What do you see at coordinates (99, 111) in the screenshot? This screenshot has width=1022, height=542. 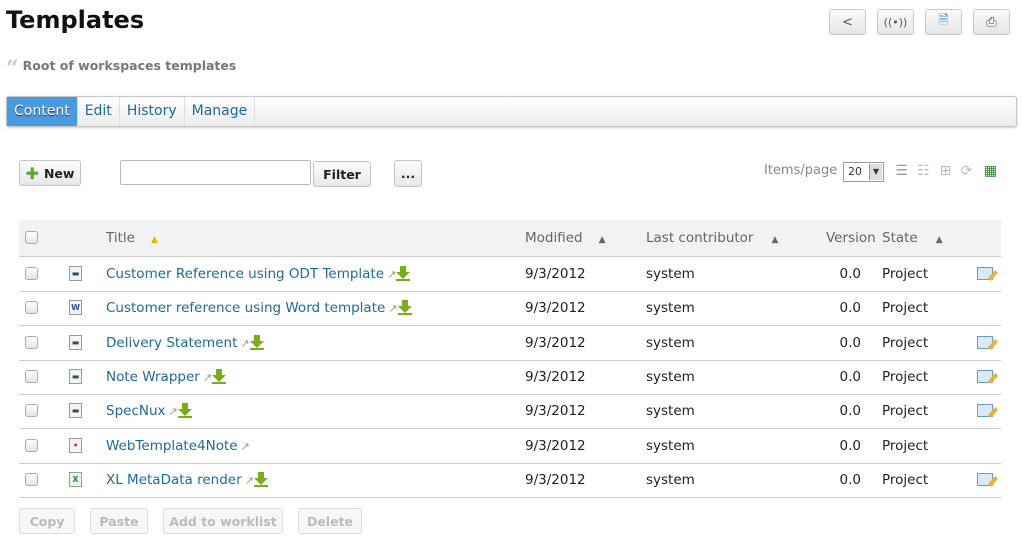 I see `tab-edit: Edit` at bounding box center [99, 111].